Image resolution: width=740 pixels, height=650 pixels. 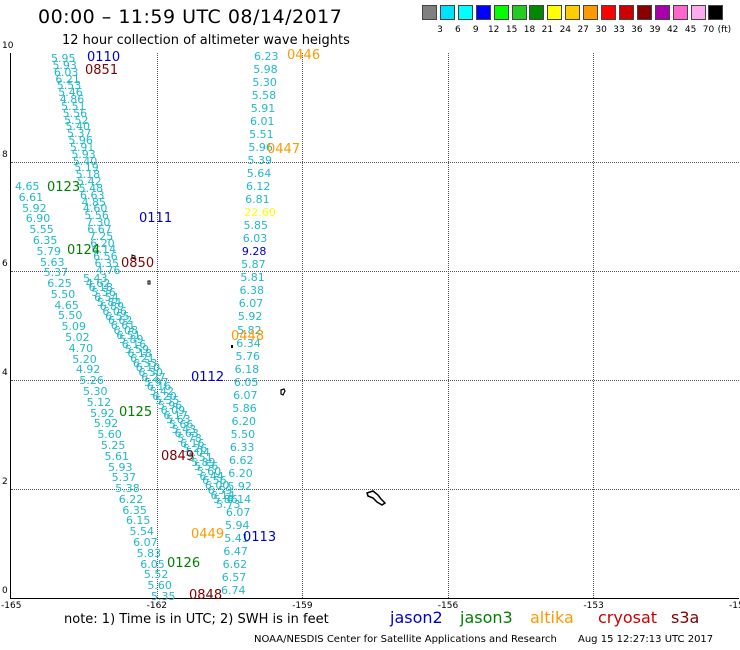 What do you see at coordinates (198, 453) in the screenshot?
I see `wave-height-value: 5.04` at bounding box center [198, 453].